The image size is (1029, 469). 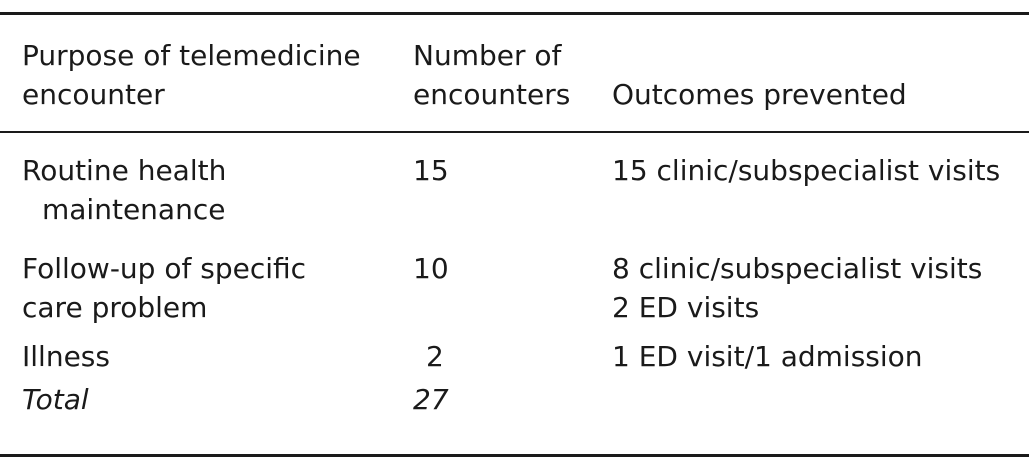 I want to click on header-number: Number of encounters, so click(x=491, y=75).